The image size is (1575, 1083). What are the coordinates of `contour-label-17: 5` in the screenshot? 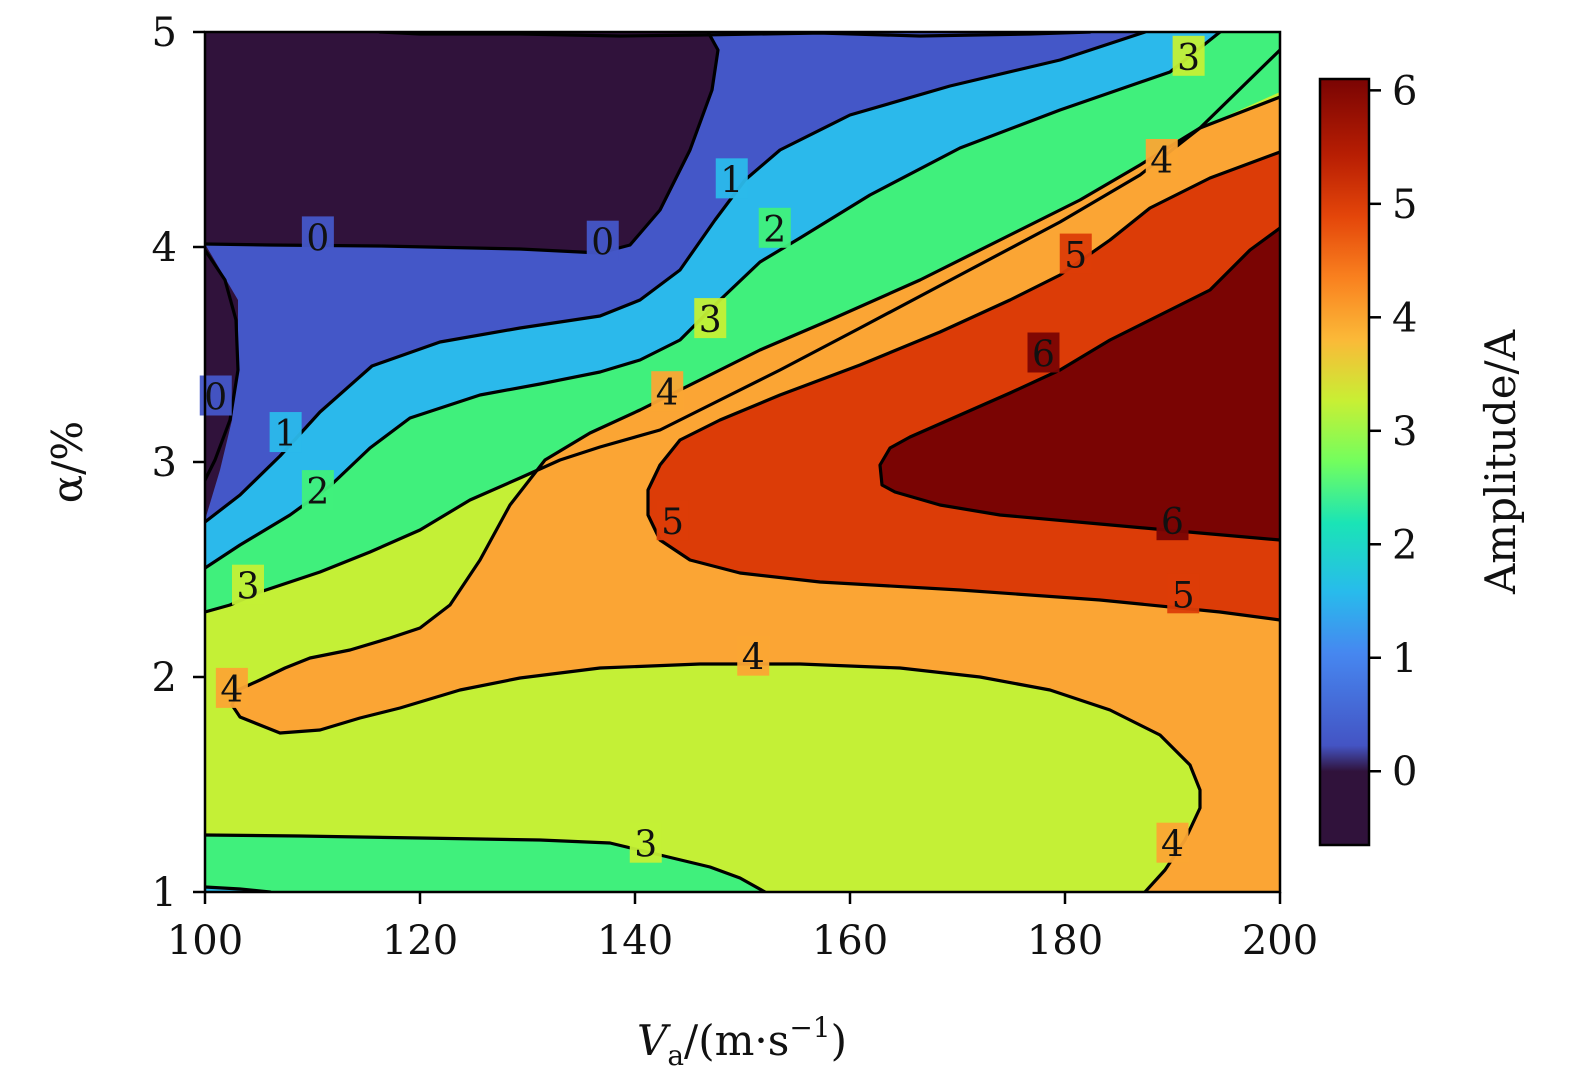 It's located at (1075, 256).